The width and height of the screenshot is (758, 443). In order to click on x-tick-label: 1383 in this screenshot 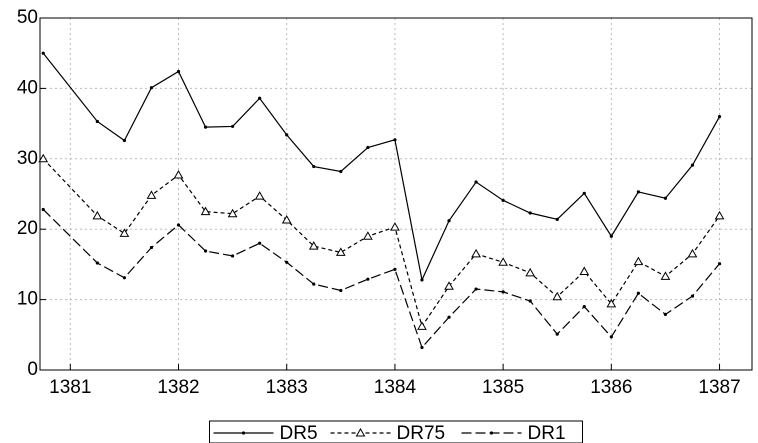, I will do `click(287, 387)`.